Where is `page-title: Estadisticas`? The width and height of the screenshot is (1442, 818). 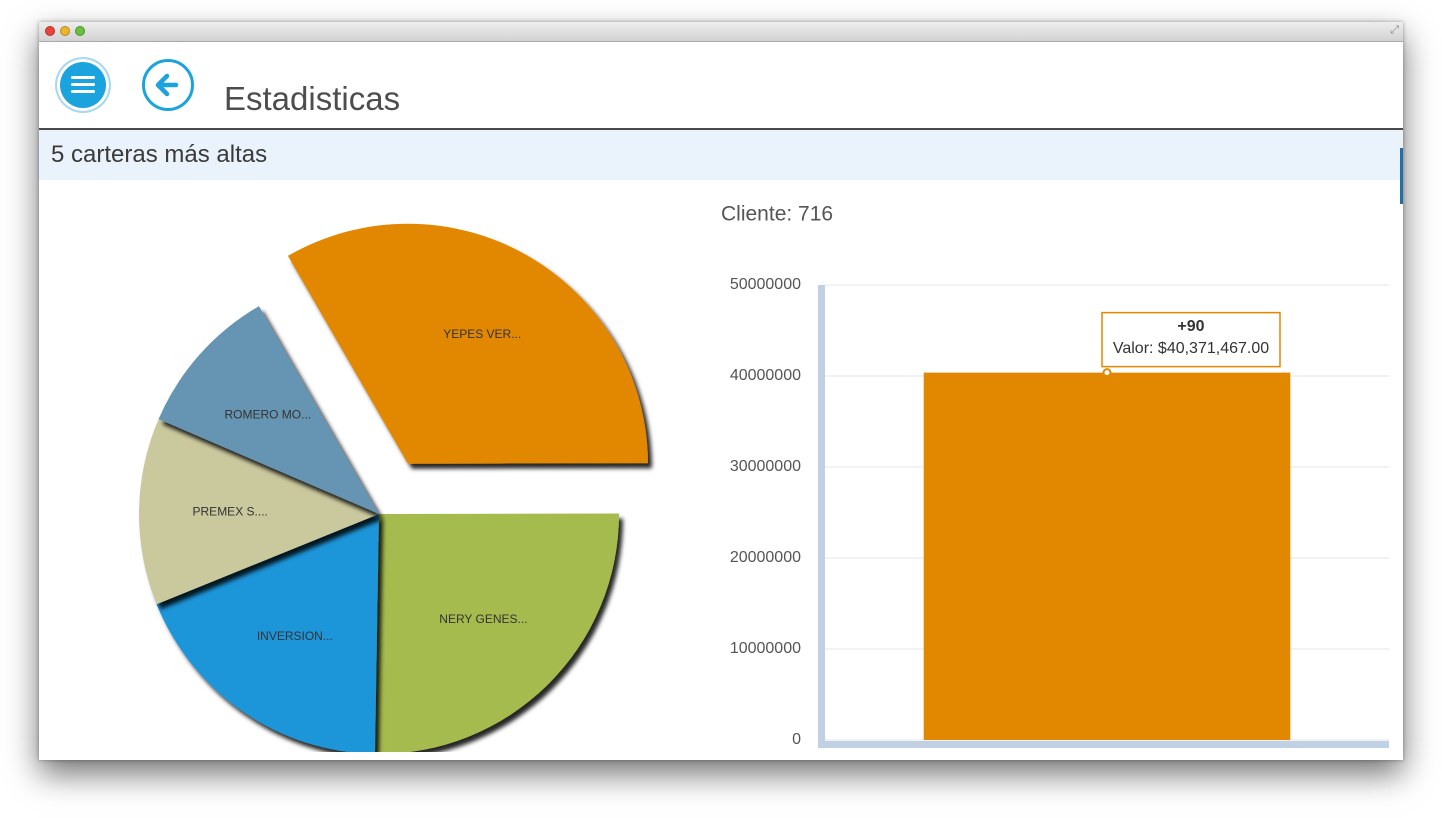
page-title: Estadisticas is located at coordinates (312, 98).